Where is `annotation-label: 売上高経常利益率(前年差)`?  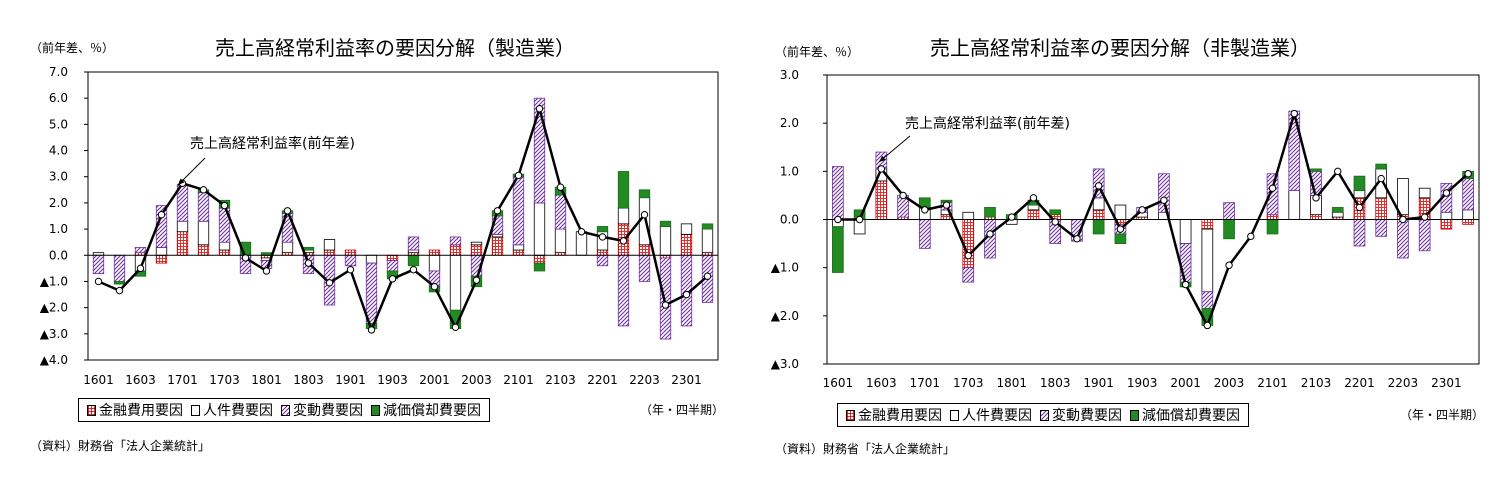 annotation-label: 売上高経常利益率(前年差) is located at coordinates (987, 123).